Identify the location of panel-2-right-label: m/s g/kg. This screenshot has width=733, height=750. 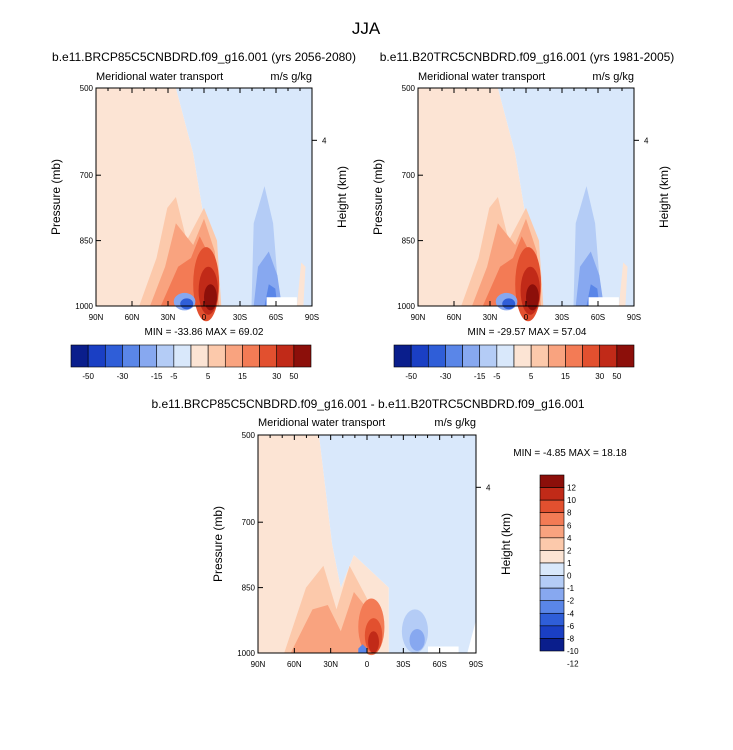
(613, 77).